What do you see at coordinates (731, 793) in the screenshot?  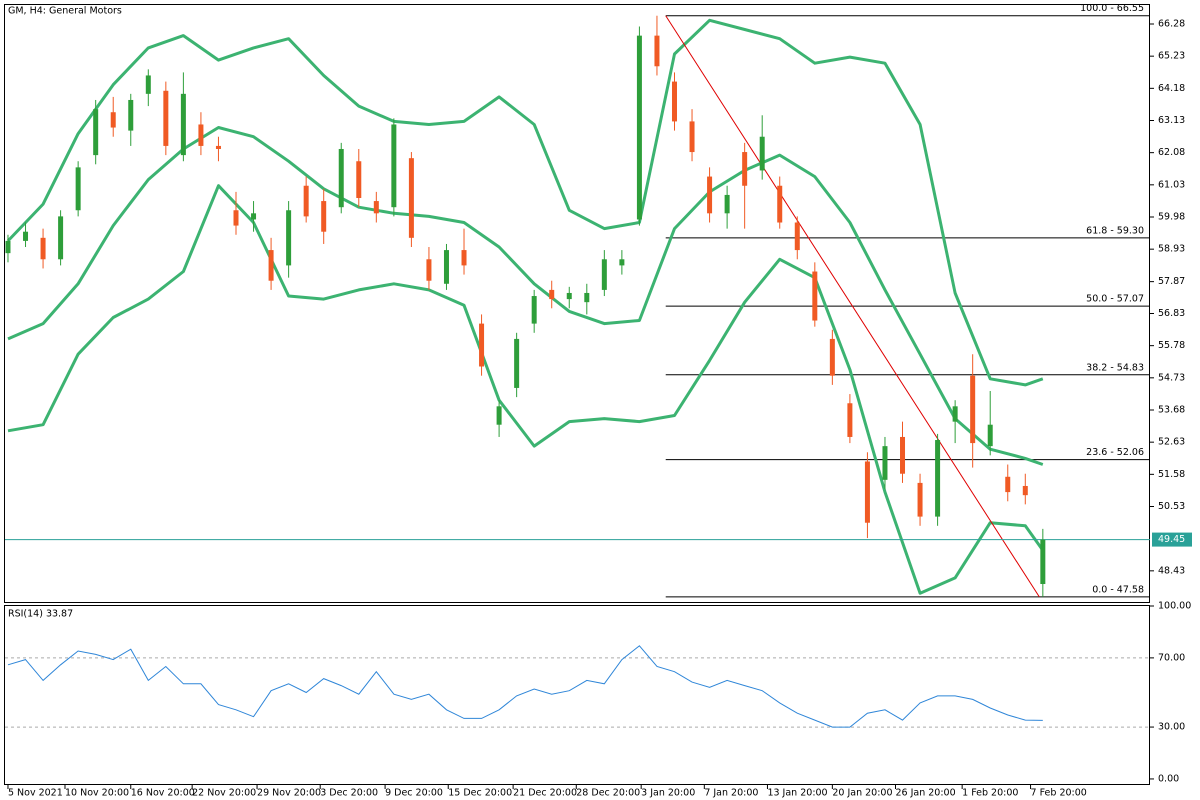 I see `x-tick-label: 7 Jan 20:00` at bounding box center [731, 793].